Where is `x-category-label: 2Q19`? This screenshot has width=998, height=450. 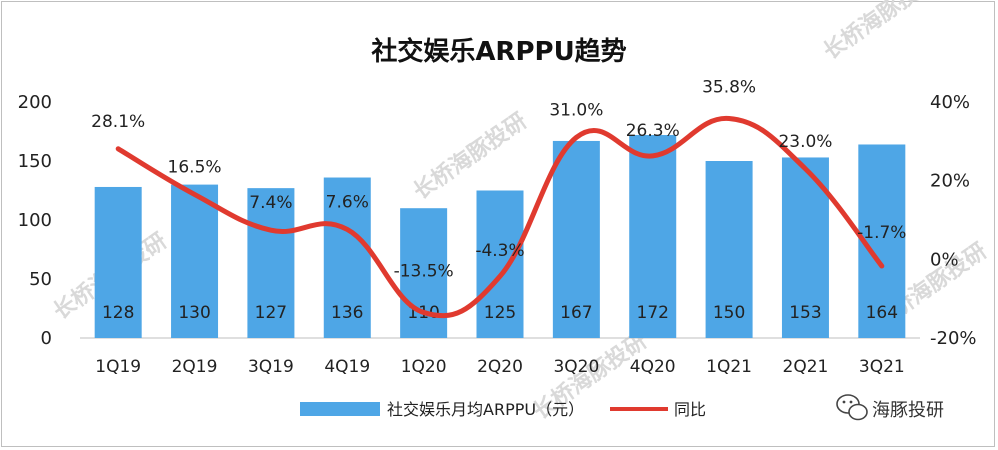
x-category-label: 2Q19 is located at coordinates (195, 367).